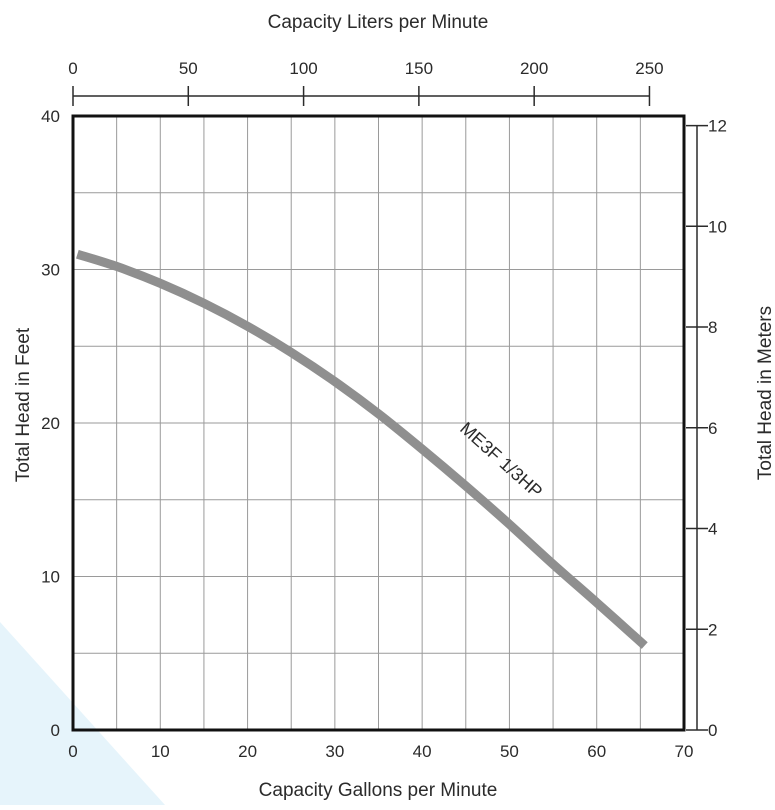  I want to click on right-tick-label: 2, so click(712, 629).